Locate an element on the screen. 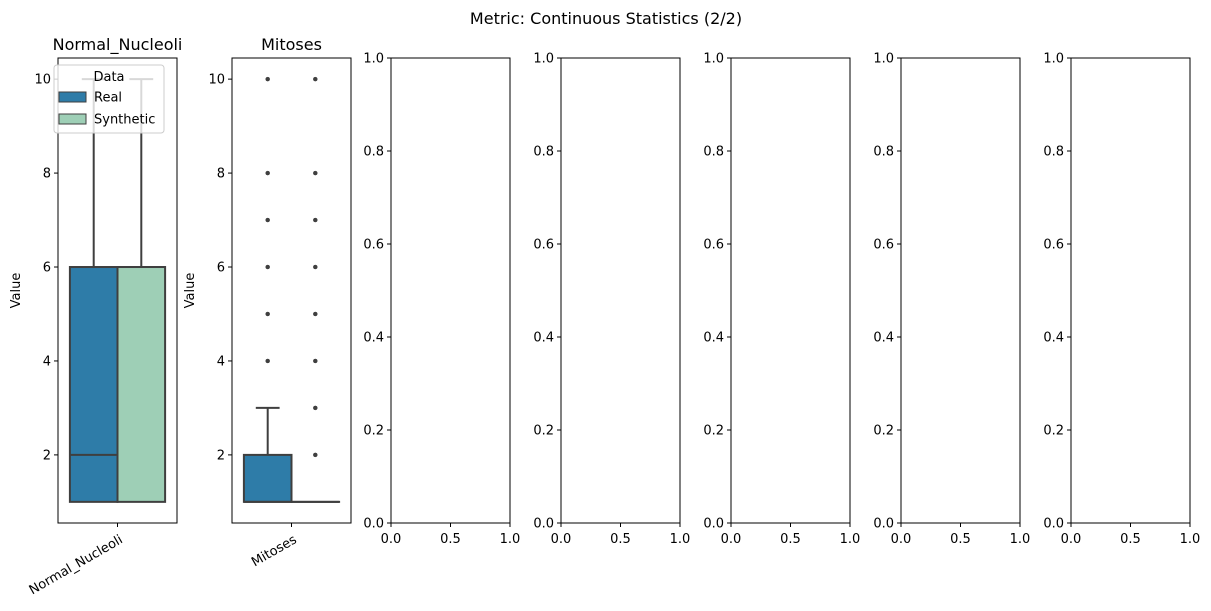 The height and width of the screenshot is (611, 1211). subplot-3: 0.0 0.2 0.4 0.6 0.8 1.0 0.0 0.5 1.0 is located at coordinates (441, 300).